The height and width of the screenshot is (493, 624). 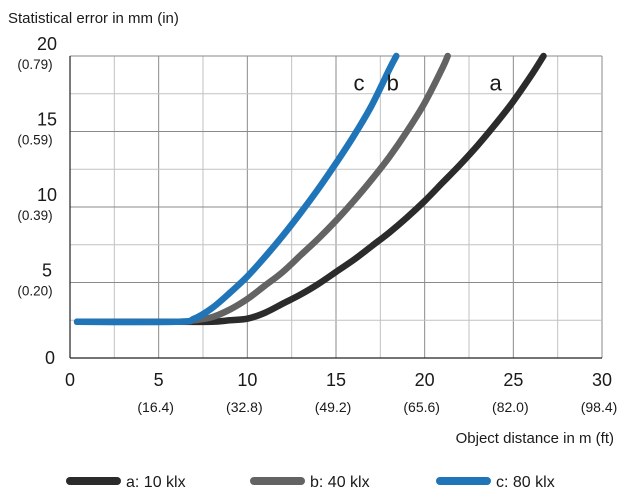 What do you see at coordinates (50, 358) in the screenshot?
I see `y-tick-label: 0` at bounding box center [50, 358].